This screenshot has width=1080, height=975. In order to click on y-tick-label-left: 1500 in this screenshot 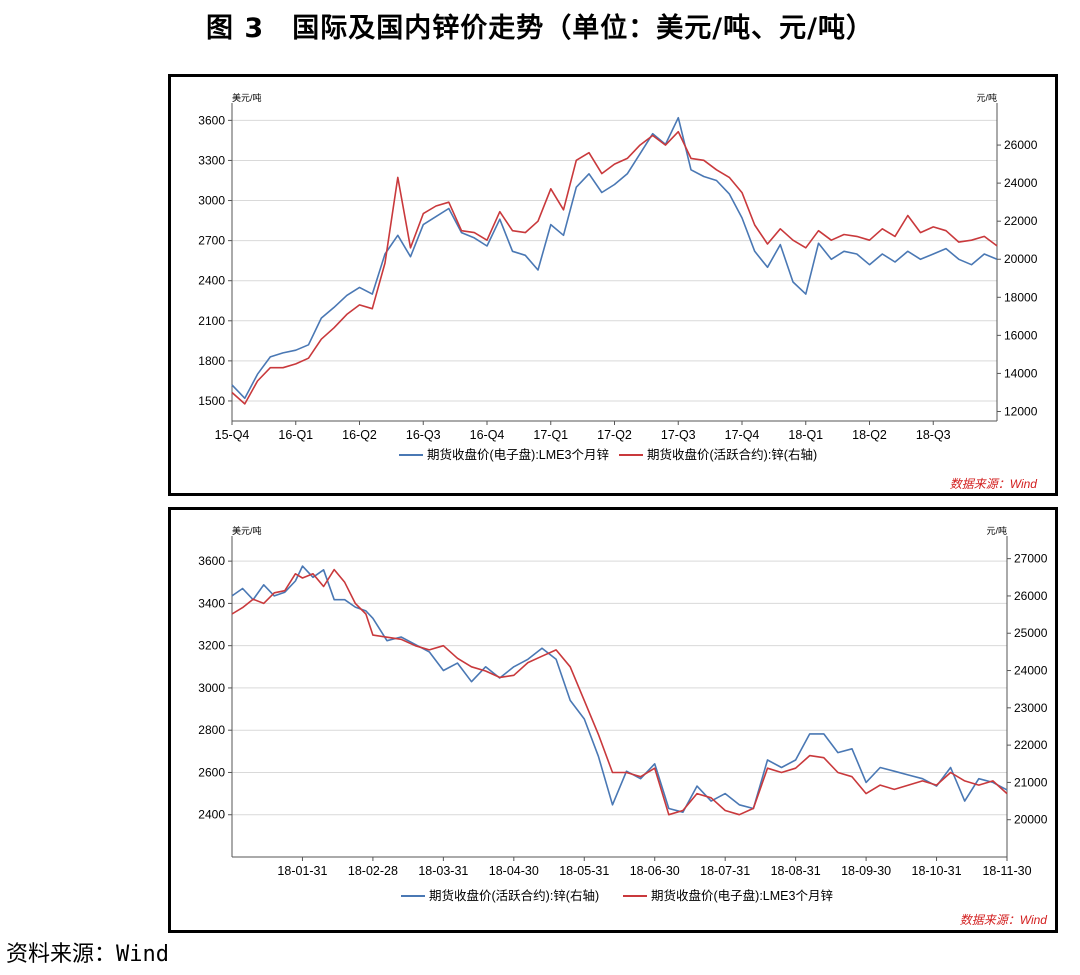, I will do `click(211, 401)`.